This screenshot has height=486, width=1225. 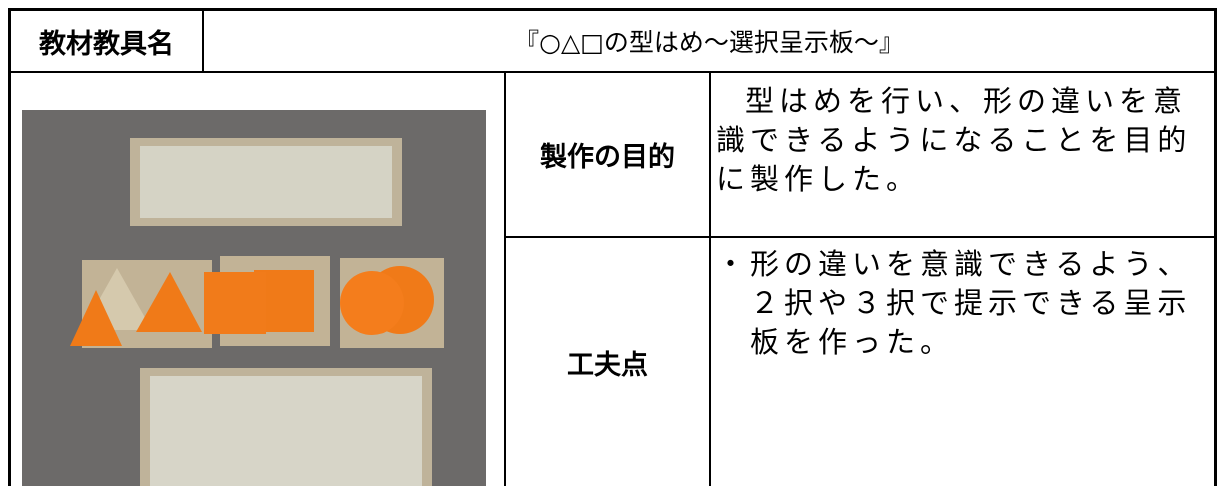 I want to click on header-title: 『○△□の型はめ～選択呈示板～』, so click(x=709, y=42).